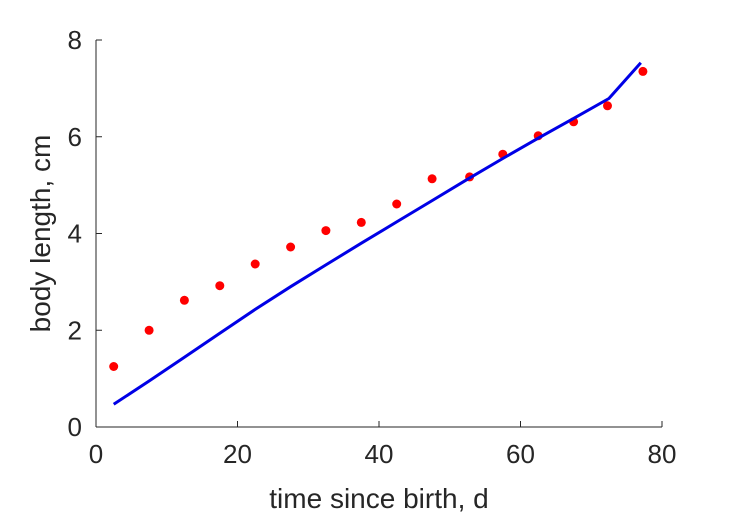 Image resolution: width=729 pixels, height=521 pixels. I want to click on y-tick-label: 0, so click(75, 427).